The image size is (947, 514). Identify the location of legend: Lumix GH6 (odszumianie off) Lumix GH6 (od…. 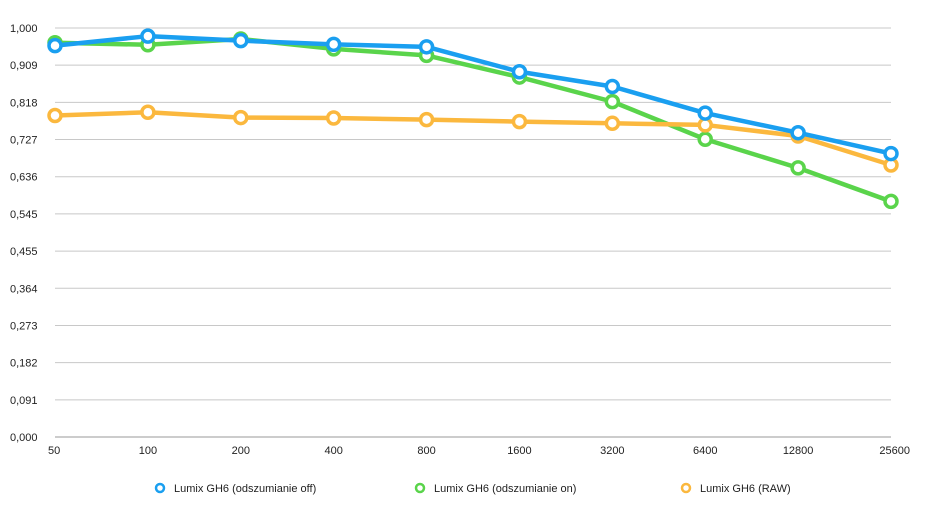
(472, 488).